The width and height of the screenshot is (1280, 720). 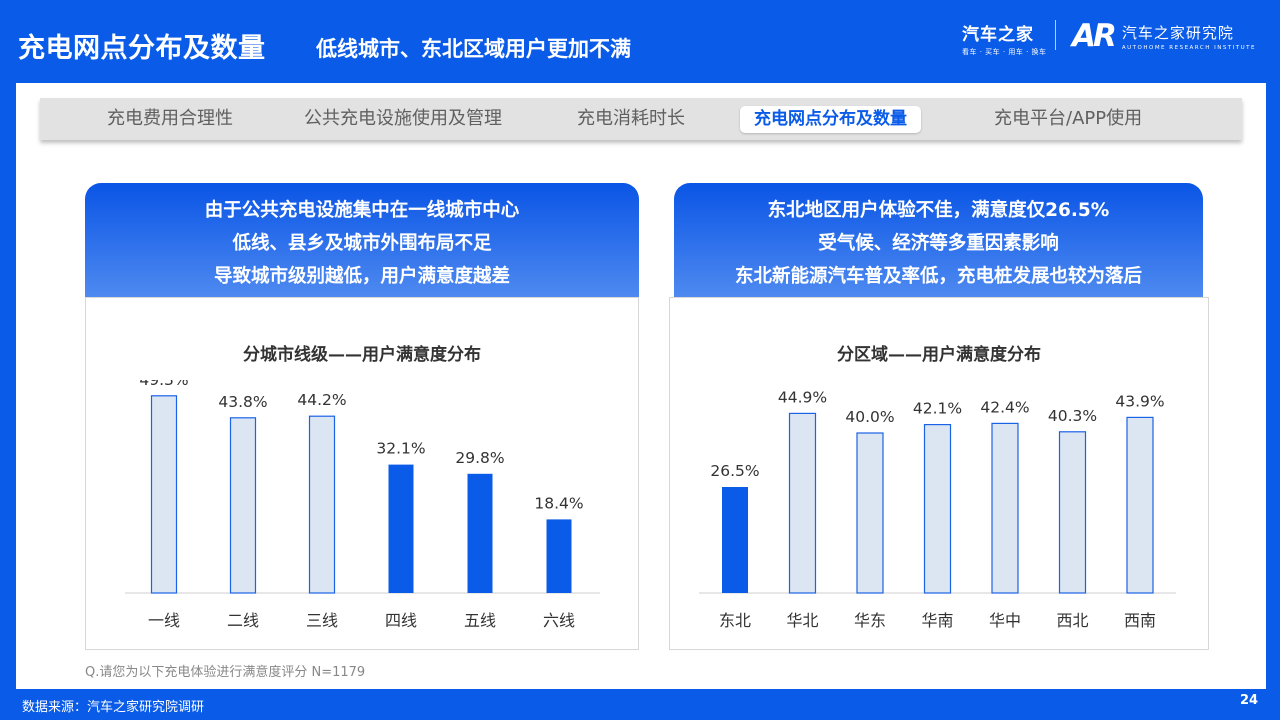 I want to click on bar-value-label: 42.1%, so click(x=937, y=409).